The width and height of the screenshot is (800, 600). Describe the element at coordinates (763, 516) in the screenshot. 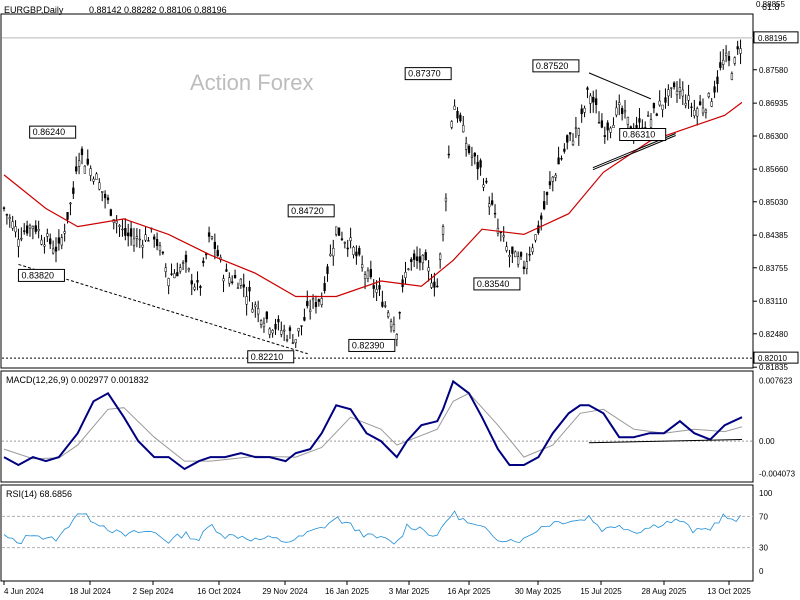

I see `rsi-tick-label: 70` at that location.